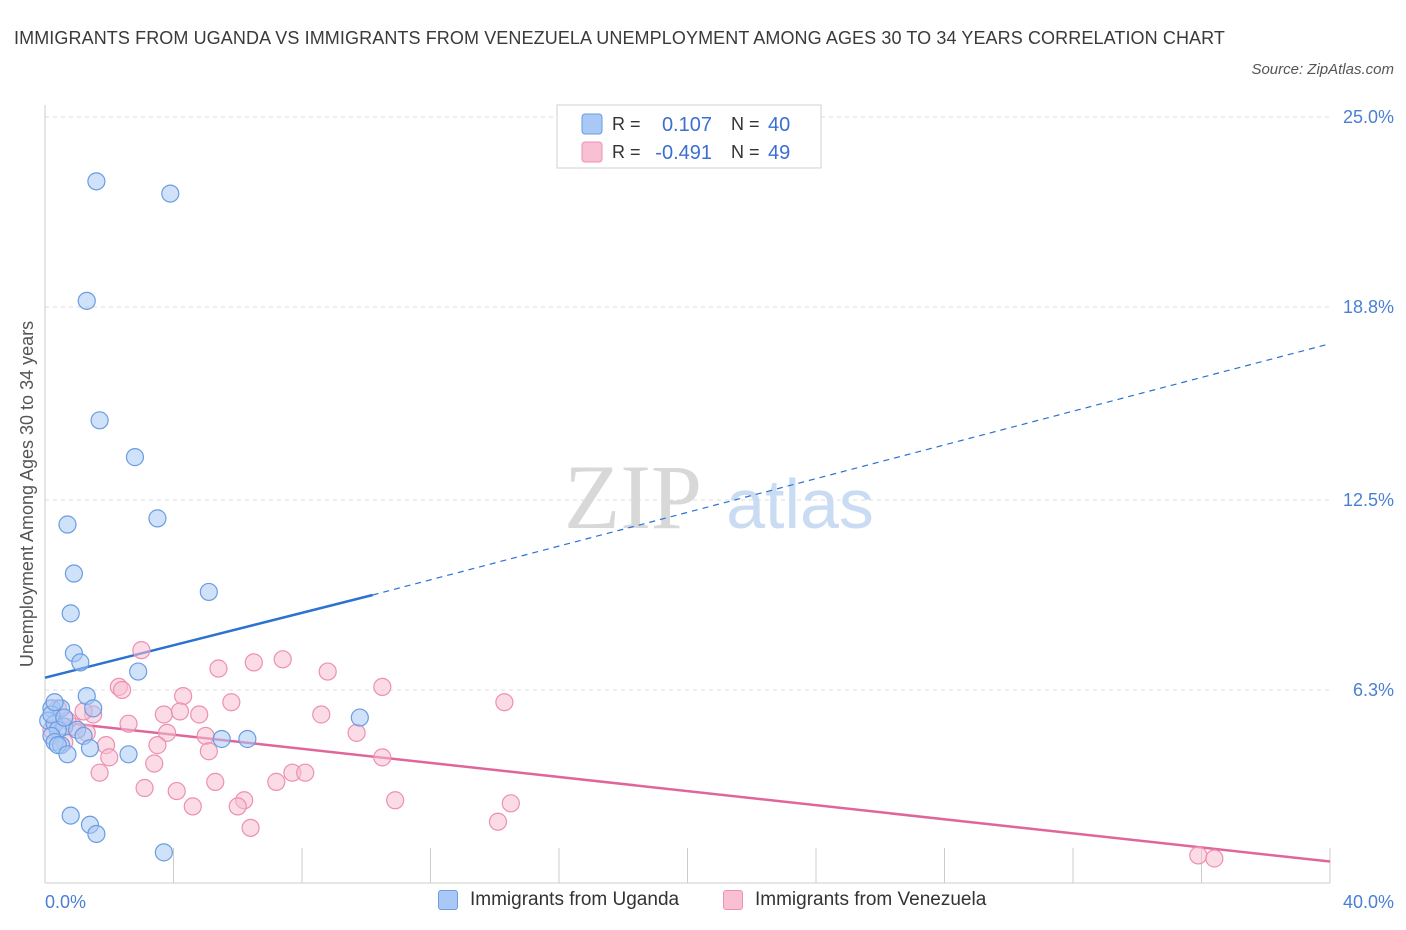 This screenshot has height=930, width=1406. What do you see at coordinates (592, 124) in the screenshot?
I see `legend-swatch-uganda` at bounding box center [592, 124].